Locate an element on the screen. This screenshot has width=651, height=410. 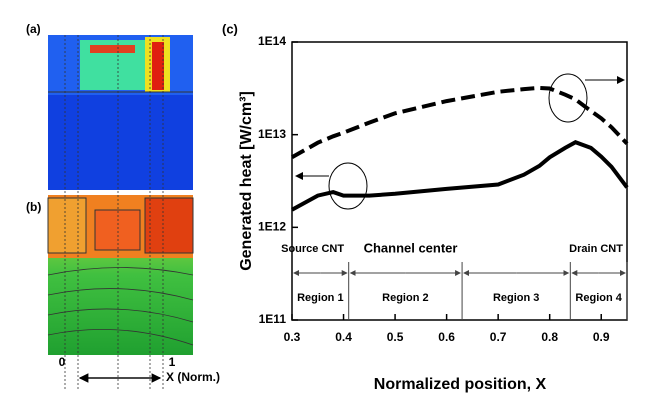
region-label: Region 2 is located at coordinates (405, 298).